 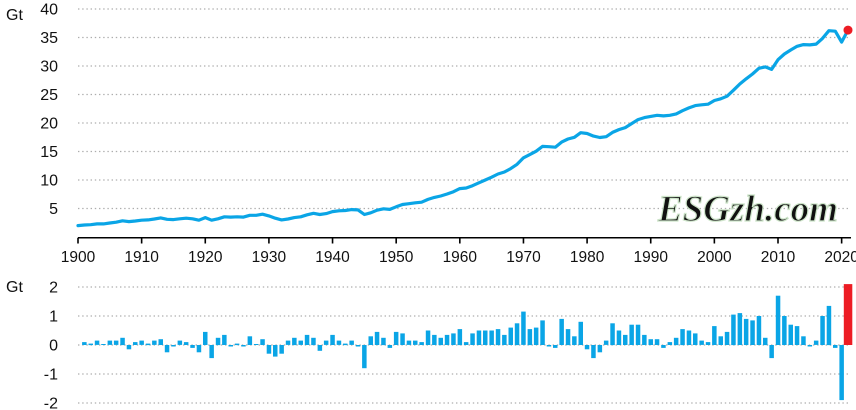 I want to click on bar-year-2004, so click(x=740, y=329).